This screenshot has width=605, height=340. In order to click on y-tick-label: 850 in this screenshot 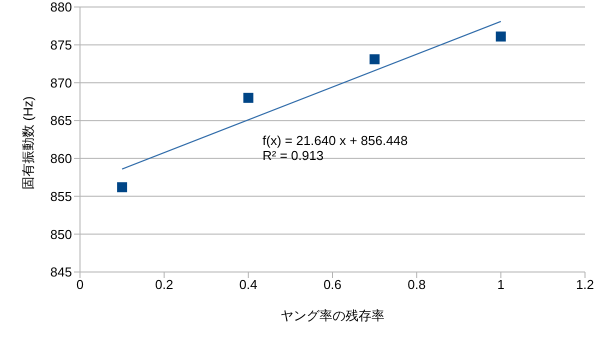, I will do `click(61, 234)`.